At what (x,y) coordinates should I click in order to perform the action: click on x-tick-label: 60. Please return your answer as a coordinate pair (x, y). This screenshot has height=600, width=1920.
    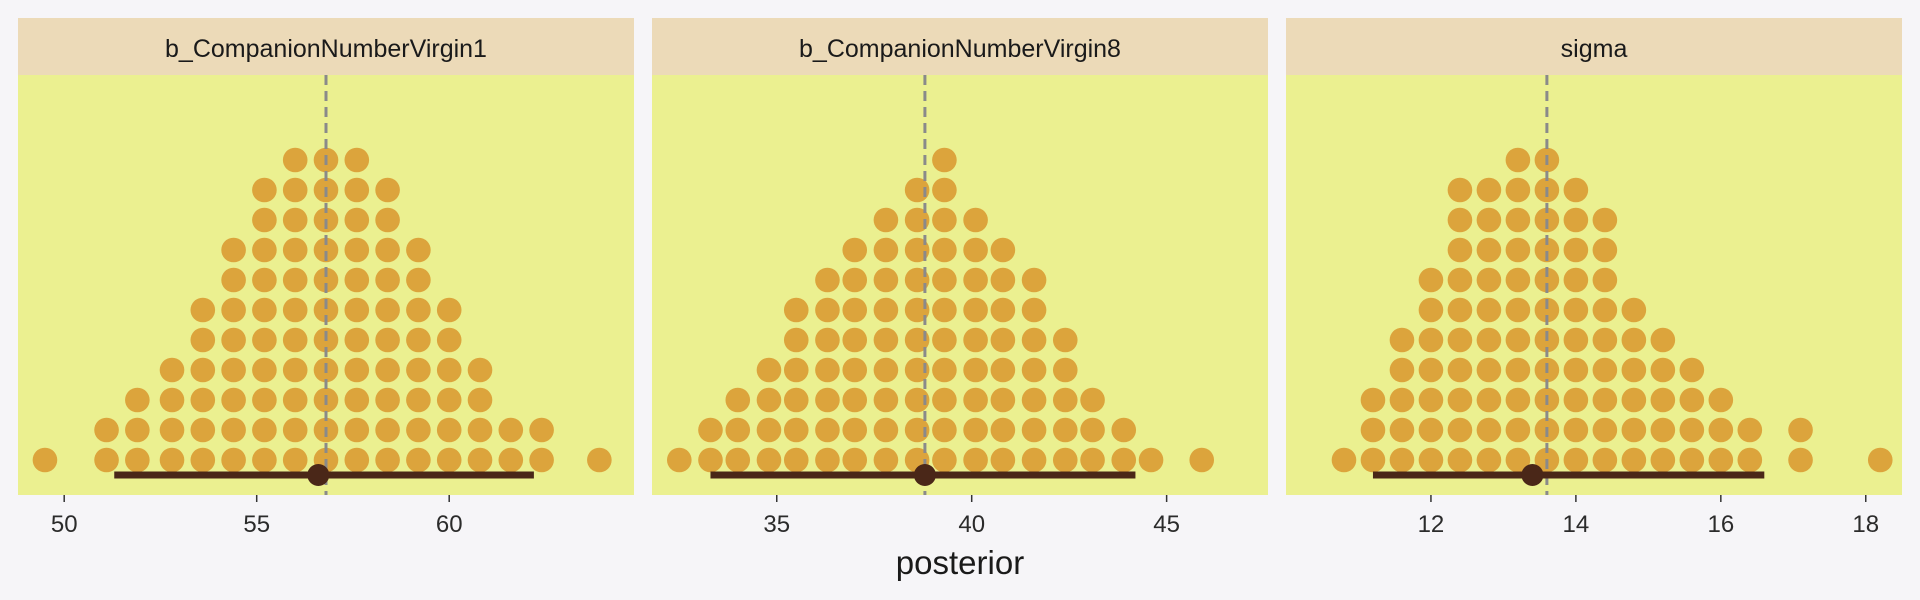
    Looking at the image, I should click on (449, 524).